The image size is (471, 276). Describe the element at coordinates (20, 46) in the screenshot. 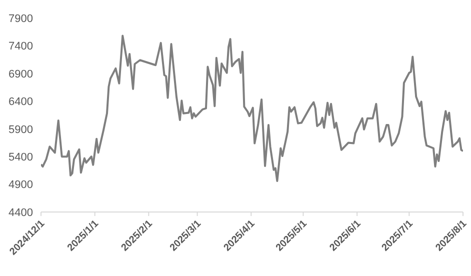

I see `y-tick-label: 7400` at that location.